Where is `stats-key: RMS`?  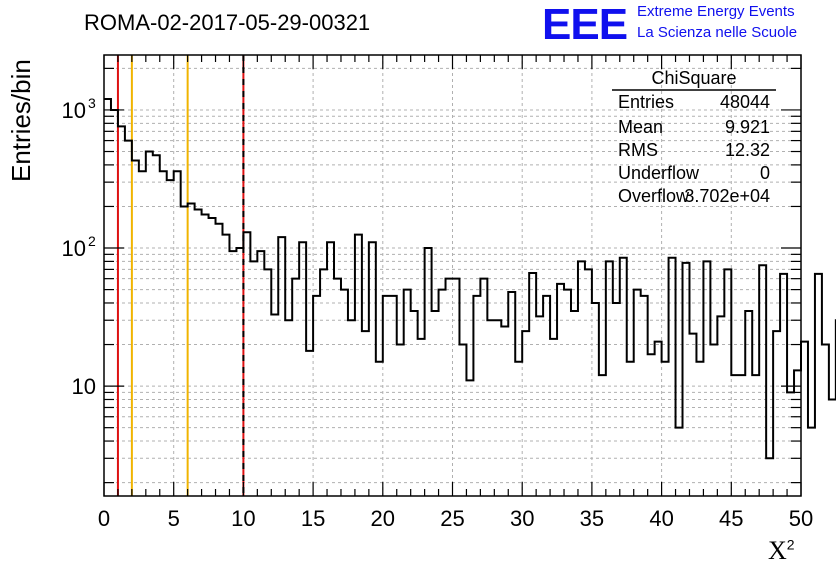 stats-key: RMS is located at coordinates (638, 150).